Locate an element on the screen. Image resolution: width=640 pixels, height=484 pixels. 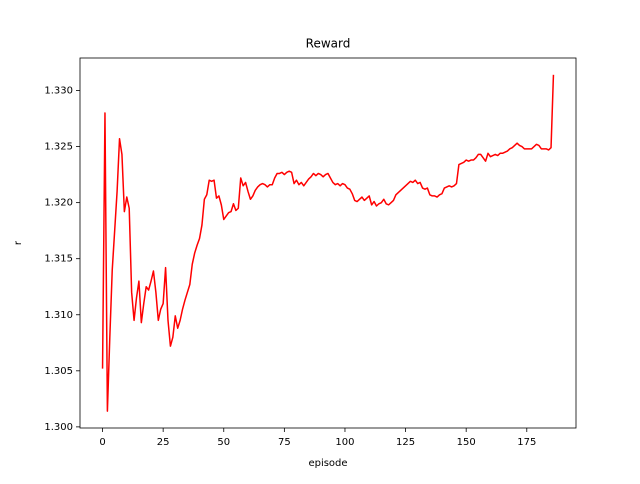
x-tick-label: 125 is located at coordinates (405, 442).